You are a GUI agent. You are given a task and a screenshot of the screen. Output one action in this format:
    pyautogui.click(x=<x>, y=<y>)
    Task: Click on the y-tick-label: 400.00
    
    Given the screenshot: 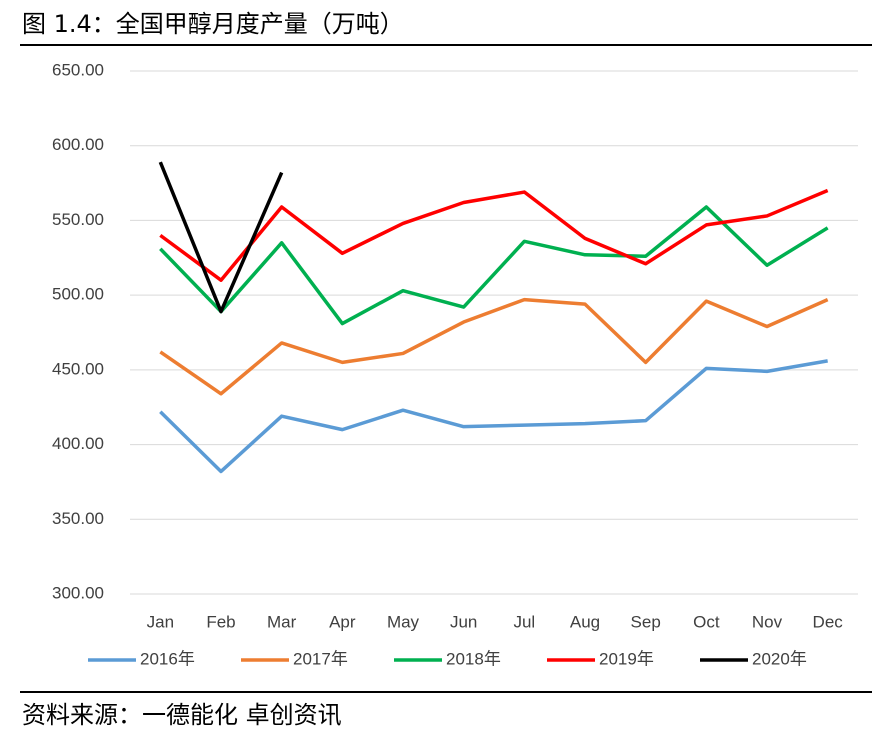 What is the action you would take?
    pyautogui.click(x=78, y=443)
    